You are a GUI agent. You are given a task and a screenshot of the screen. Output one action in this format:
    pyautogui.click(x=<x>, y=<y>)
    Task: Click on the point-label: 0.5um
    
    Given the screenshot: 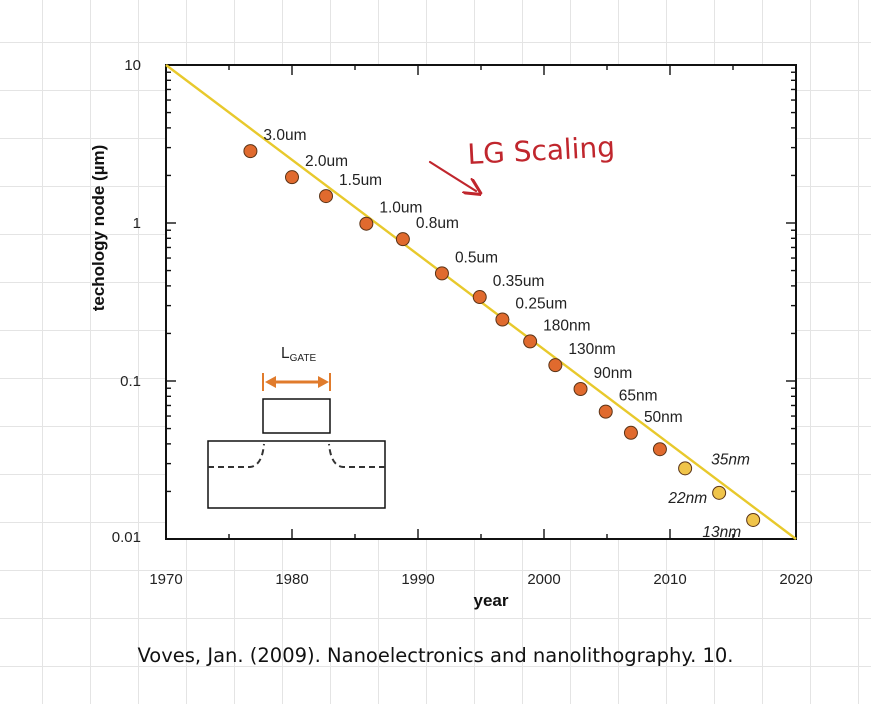 What is the action you would take?
    pyautogui.click(x=476, y=257)
    